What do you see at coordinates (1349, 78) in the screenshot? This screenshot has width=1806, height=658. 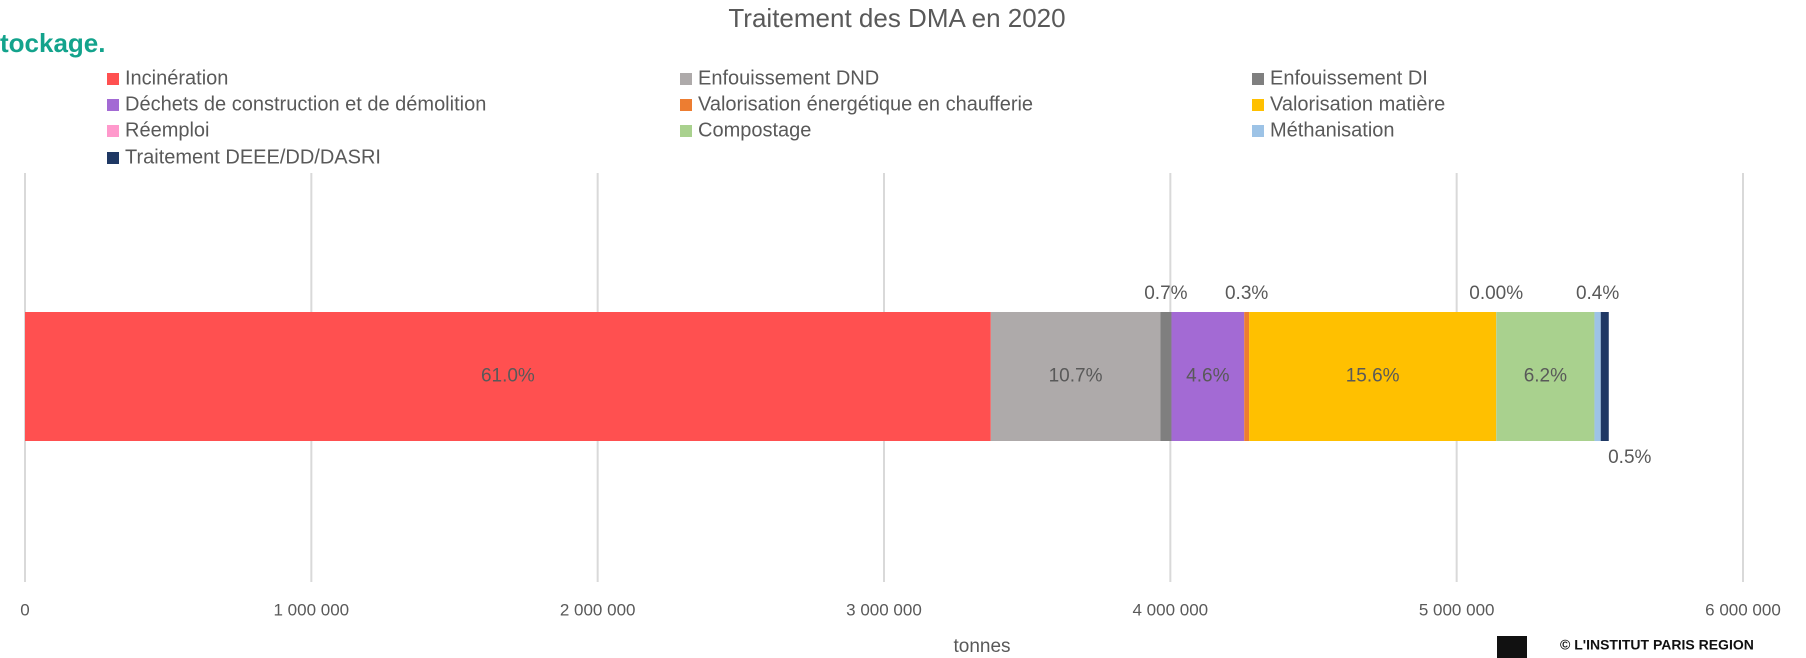 I see `legend-label: Enfouissement DI` at bounding box center [1349, 78].